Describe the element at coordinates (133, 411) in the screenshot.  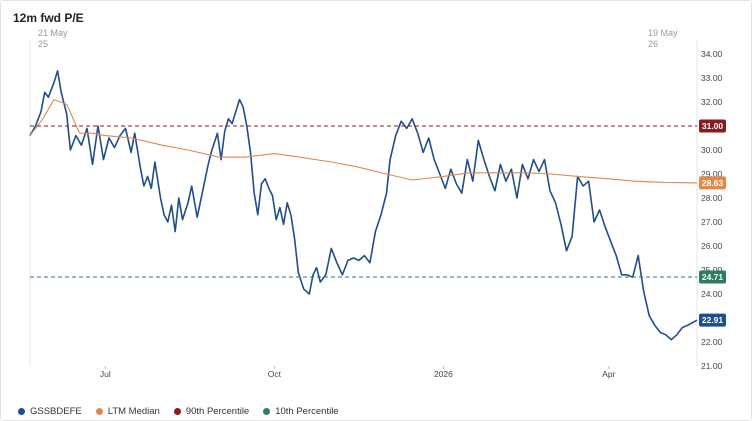
I see `legend-label-ltm-median: LTM Median` at that location.